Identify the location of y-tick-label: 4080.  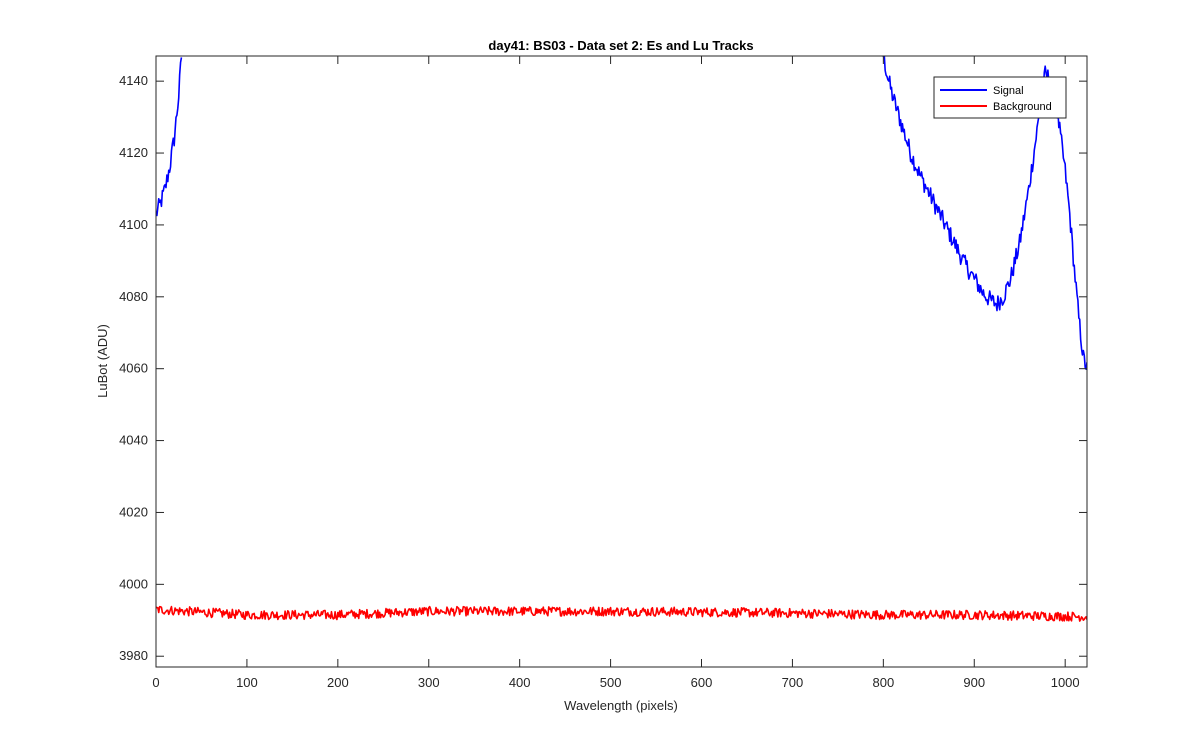
(133, 296).